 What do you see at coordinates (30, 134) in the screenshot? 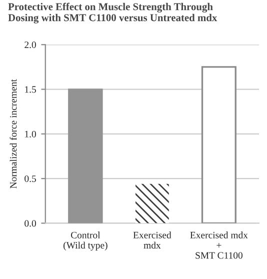
I see `y-tick-label: 1.0` at bounding box center [30, 134].